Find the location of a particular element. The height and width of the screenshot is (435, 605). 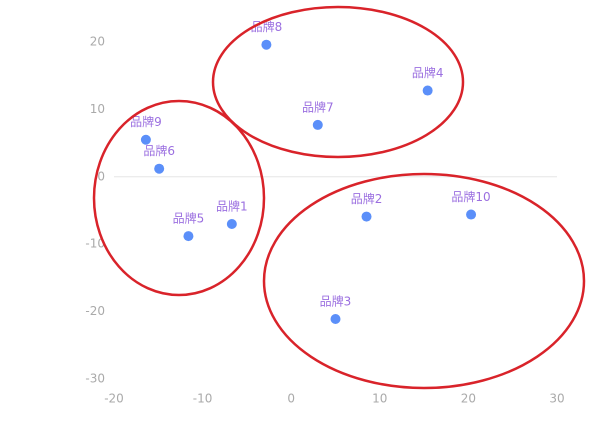

x-tick-label: 10 is located at coordinates (379, 399).